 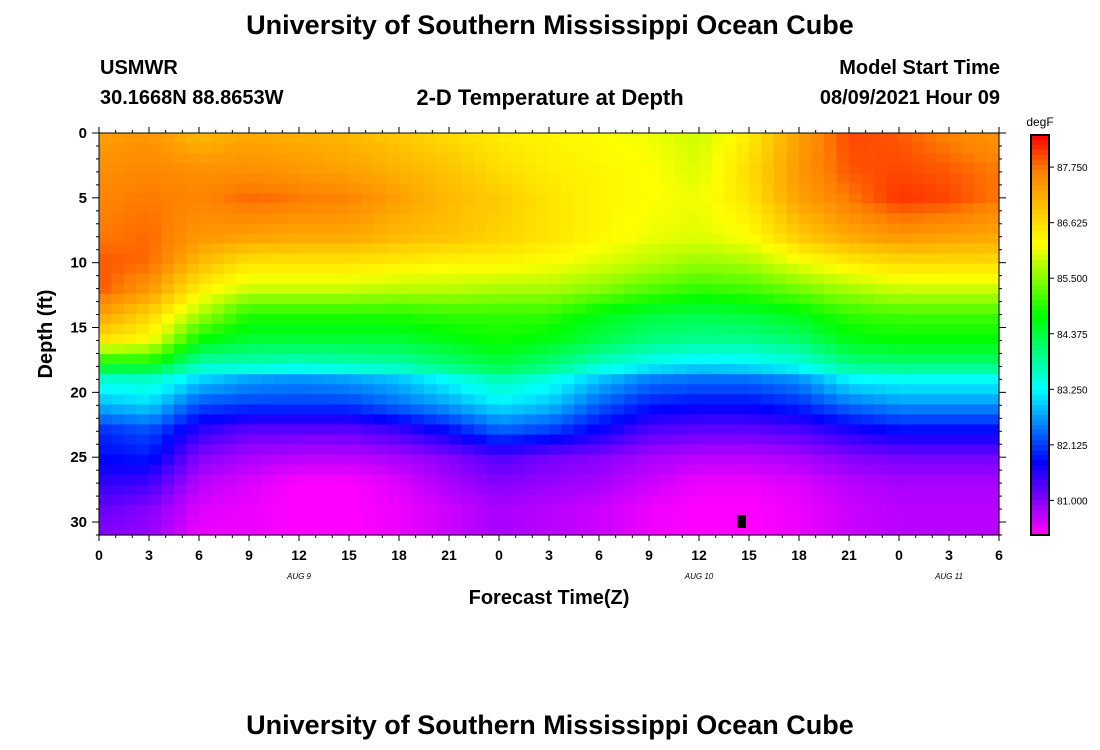 What do you see at coordinates (1072, 390) in the screenshot?
I see `colorbar-tick-label: 83.250` at bounding box center [1072, 390].